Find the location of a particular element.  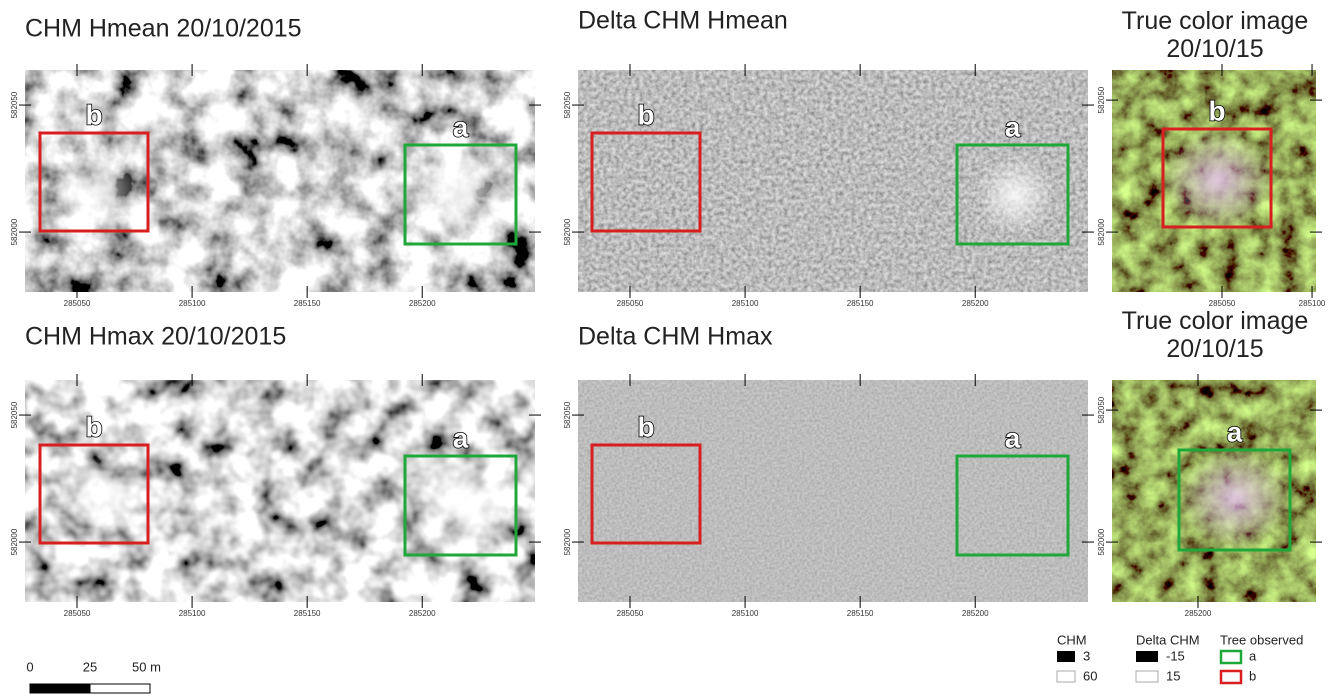

legend-title: CHM is located at coordinates (1072, 639).